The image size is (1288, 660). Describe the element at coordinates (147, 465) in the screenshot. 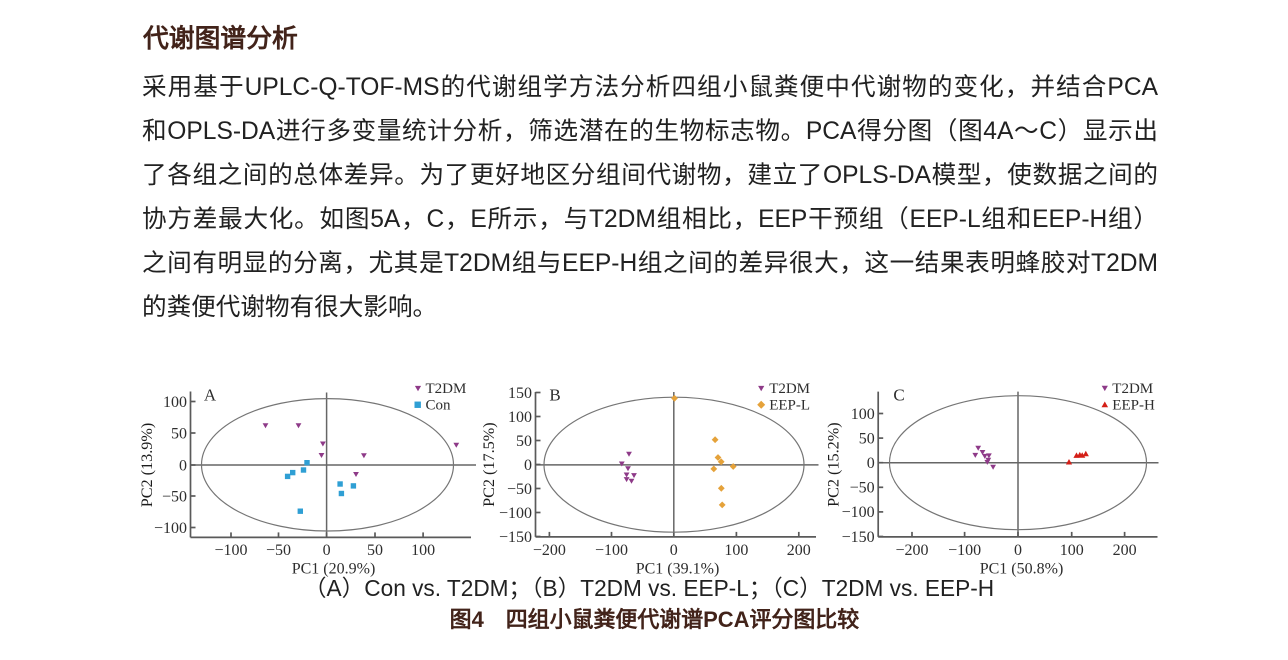

I see `svg-text: PC2 (13.9%)` at that location.